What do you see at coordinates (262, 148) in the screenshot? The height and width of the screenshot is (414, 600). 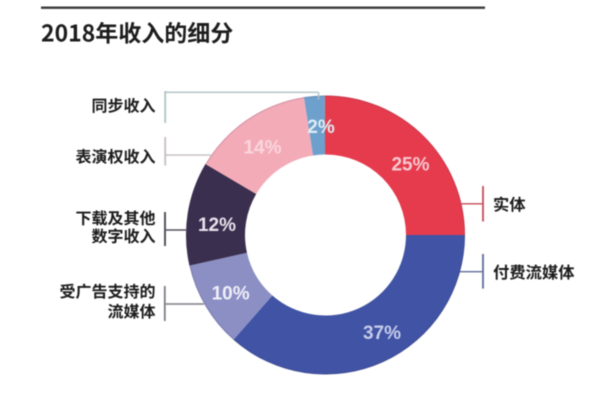 I see `svg-text: 14%` at bounding box center [262, 148].